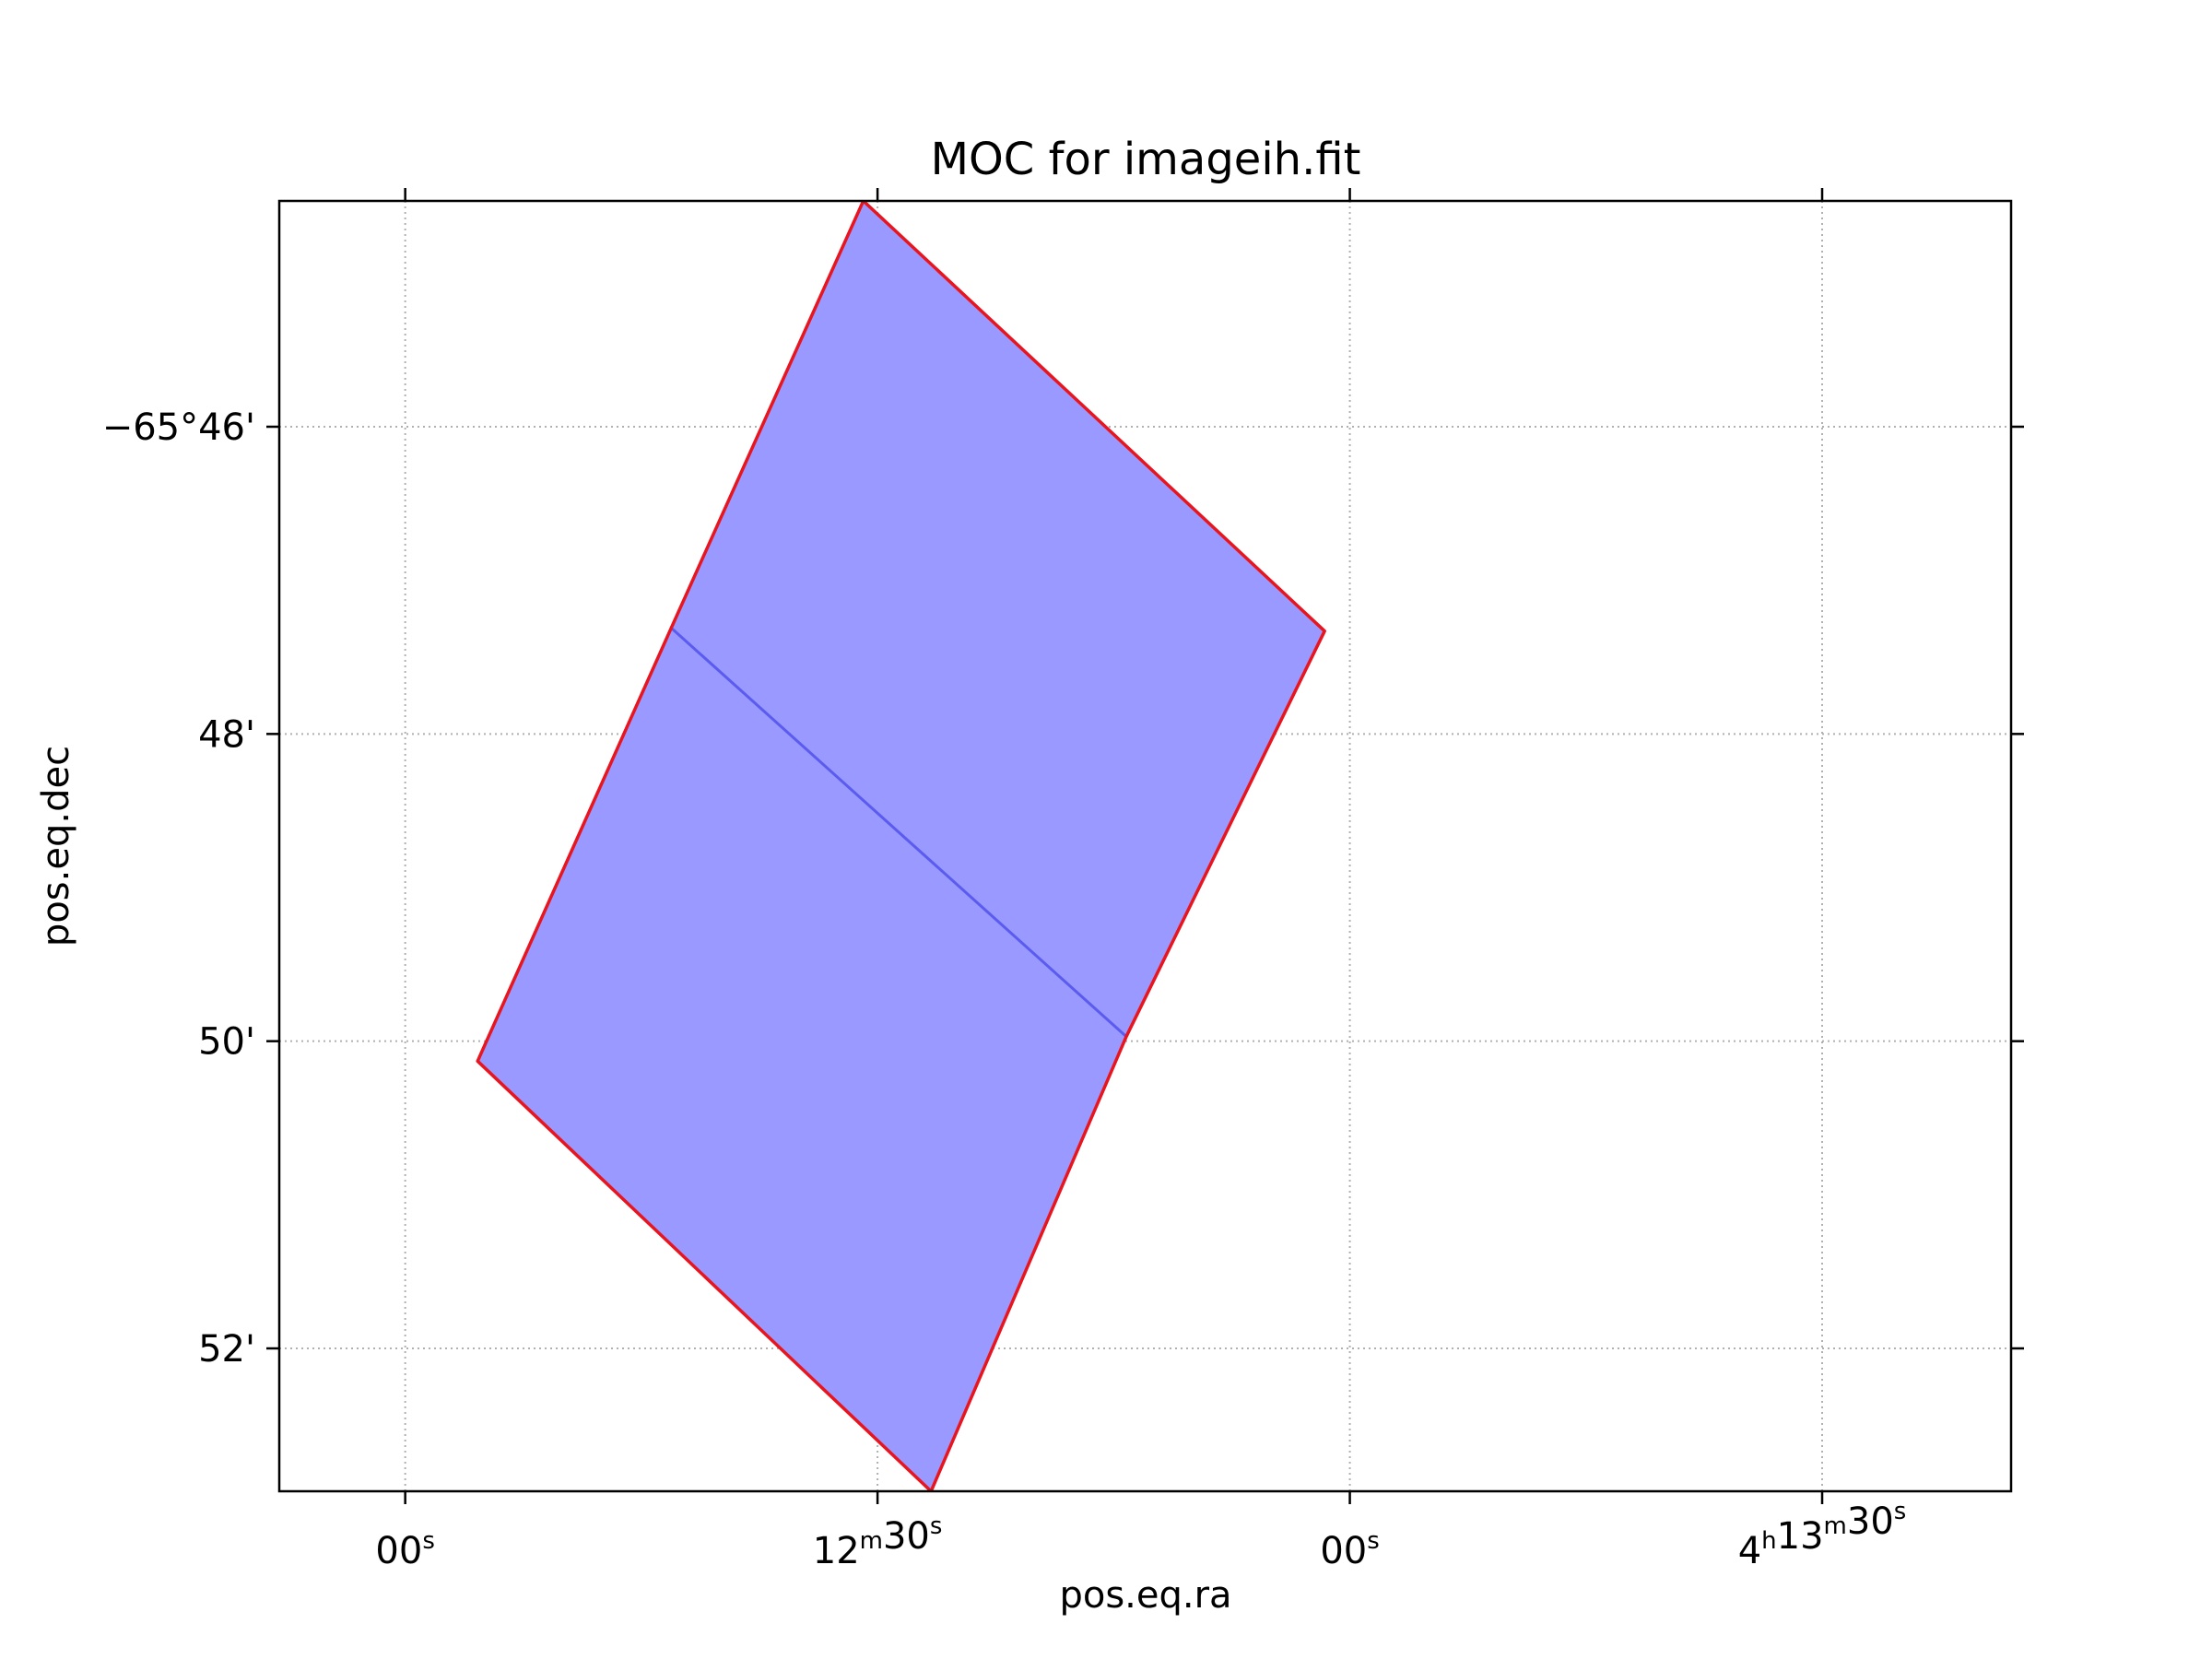 This screenshot has width=2212, height=1659. I want to click on y-tick-label: 50', so click(226, 1042).